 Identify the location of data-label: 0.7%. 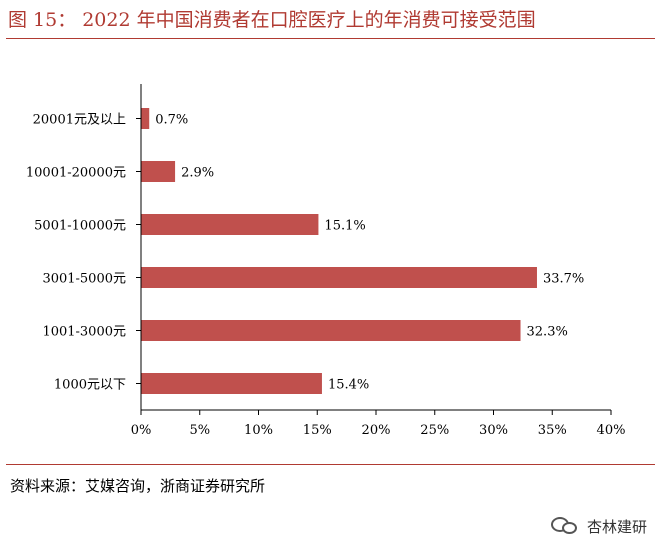
(171, 120).